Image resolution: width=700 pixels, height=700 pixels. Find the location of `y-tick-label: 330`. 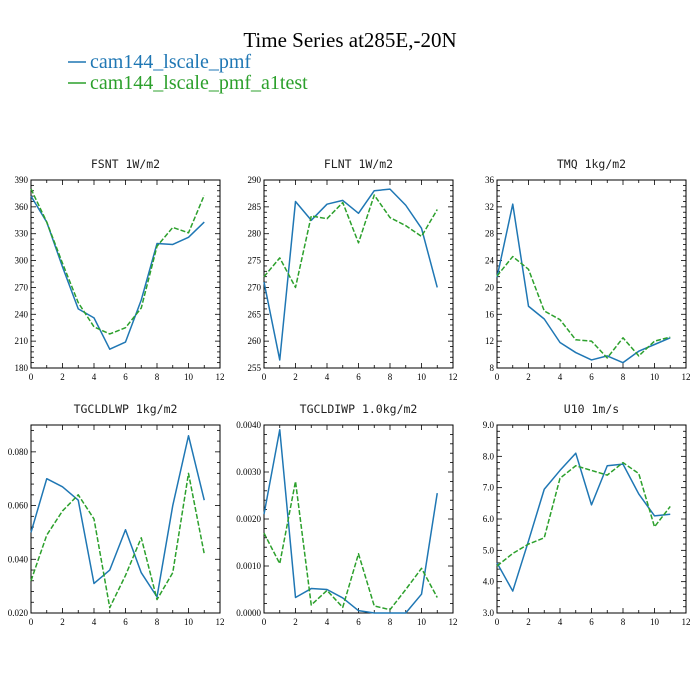

y-tick-label: 330 is located at coordinates (22, 234).